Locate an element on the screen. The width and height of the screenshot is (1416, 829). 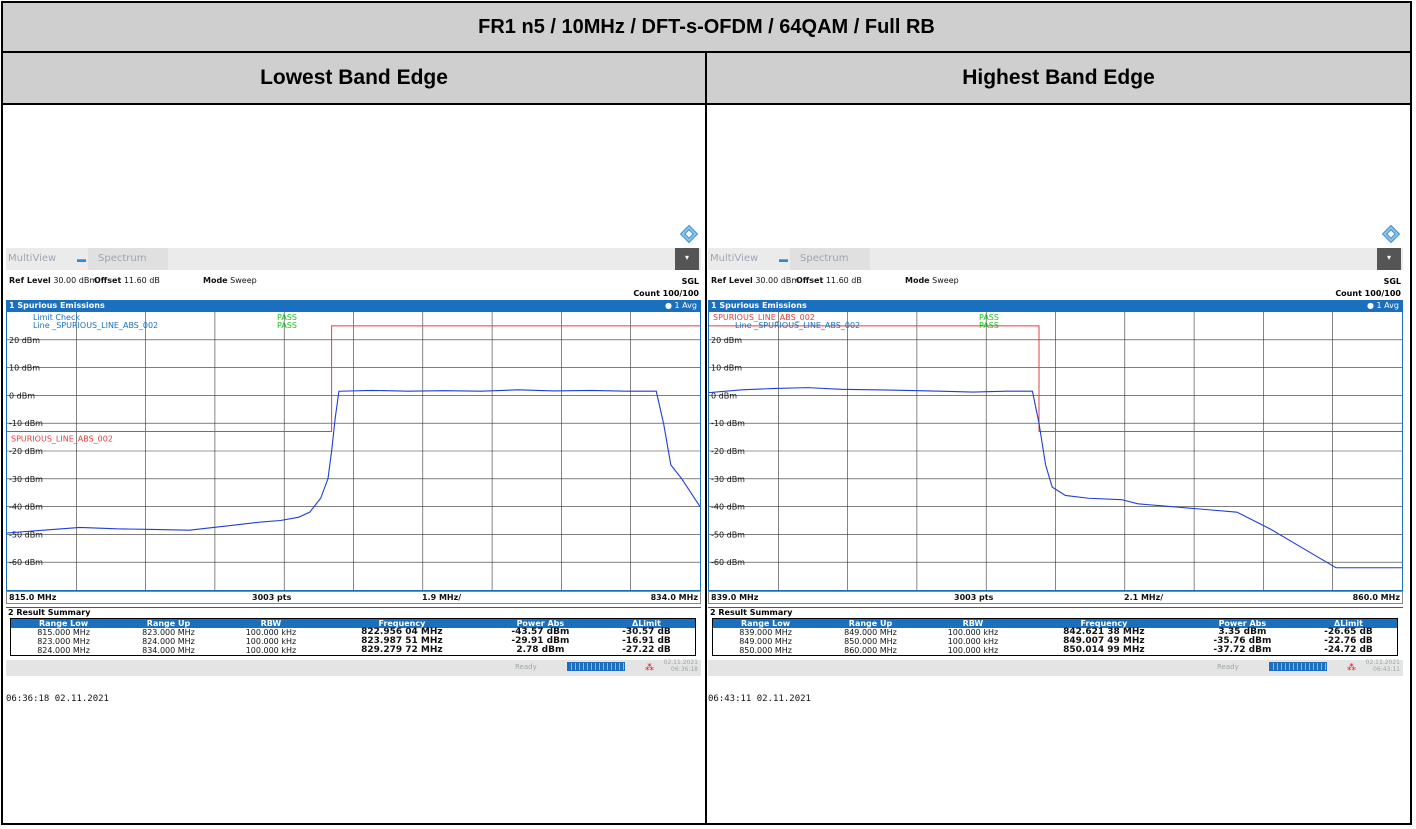
timestamp-lowest: 06:36:18 02.11.2021 is located at coordinates (57, 699).